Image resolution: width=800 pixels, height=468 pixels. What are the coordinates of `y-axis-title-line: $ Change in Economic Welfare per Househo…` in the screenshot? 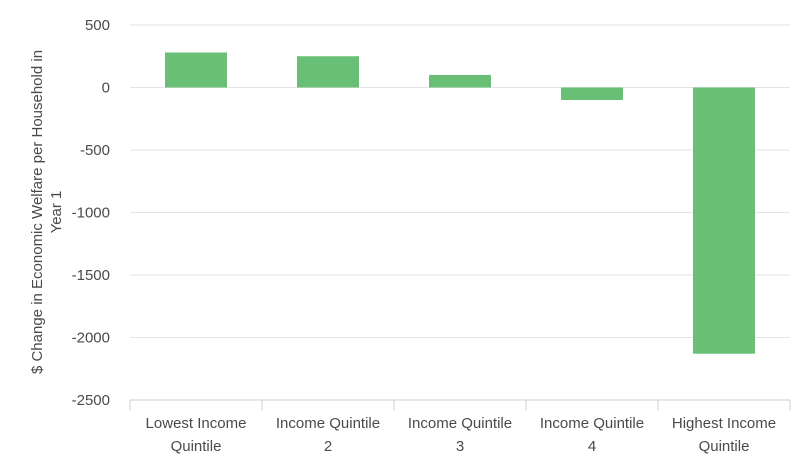 It's located at (37, 212).